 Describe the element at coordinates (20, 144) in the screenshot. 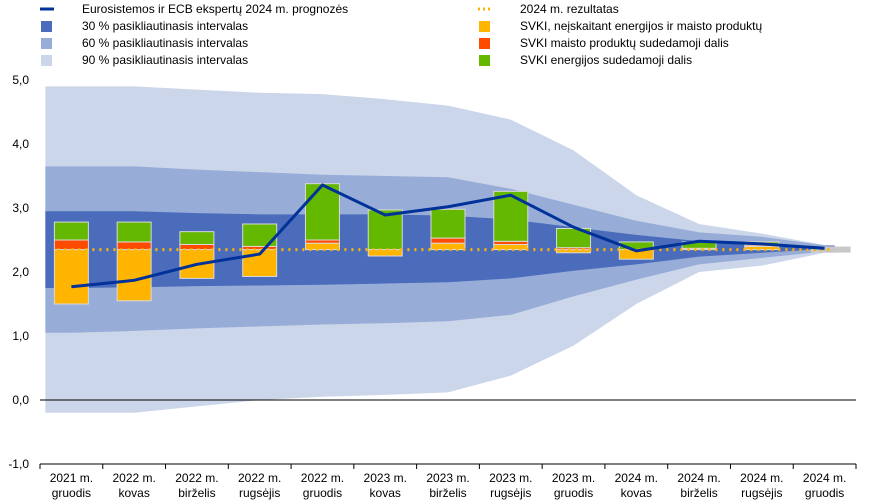

I see `y-tick-label: 4,0` at that location.